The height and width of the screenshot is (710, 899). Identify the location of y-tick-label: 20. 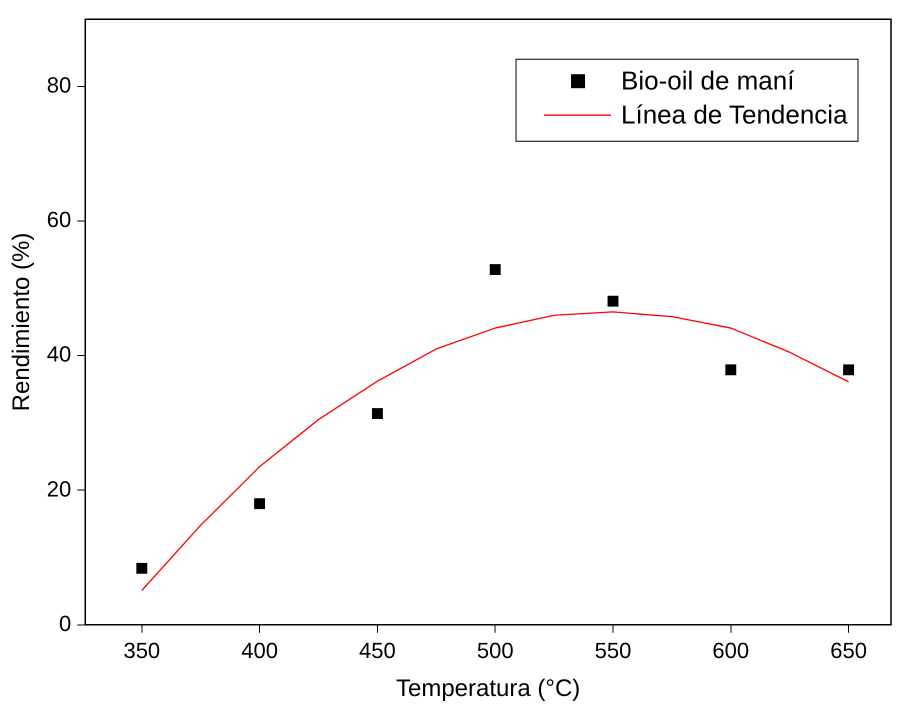
(59, 489).